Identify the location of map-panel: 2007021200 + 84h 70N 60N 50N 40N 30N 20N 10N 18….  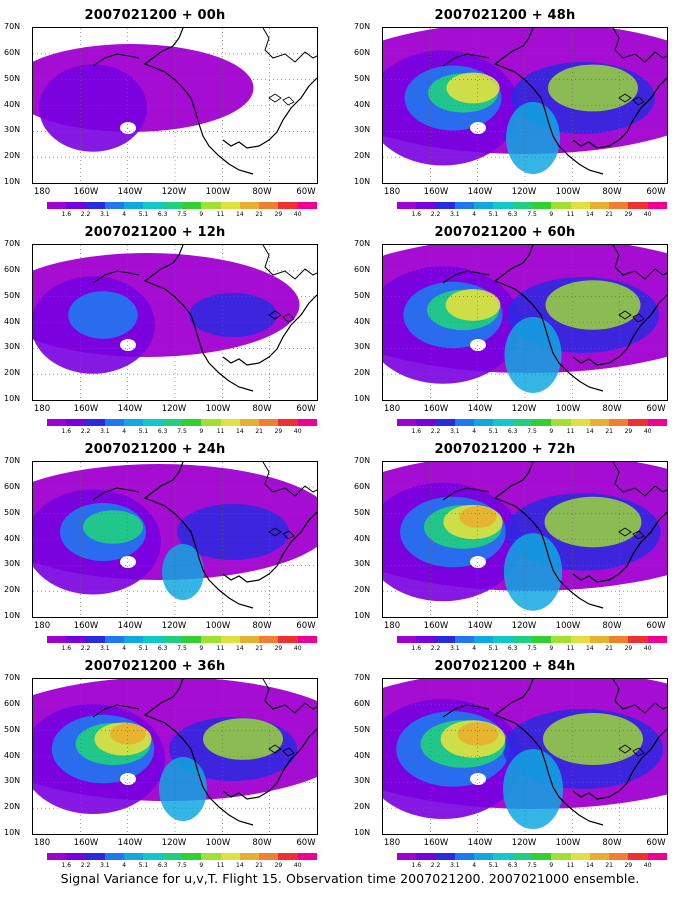
(510, 764).